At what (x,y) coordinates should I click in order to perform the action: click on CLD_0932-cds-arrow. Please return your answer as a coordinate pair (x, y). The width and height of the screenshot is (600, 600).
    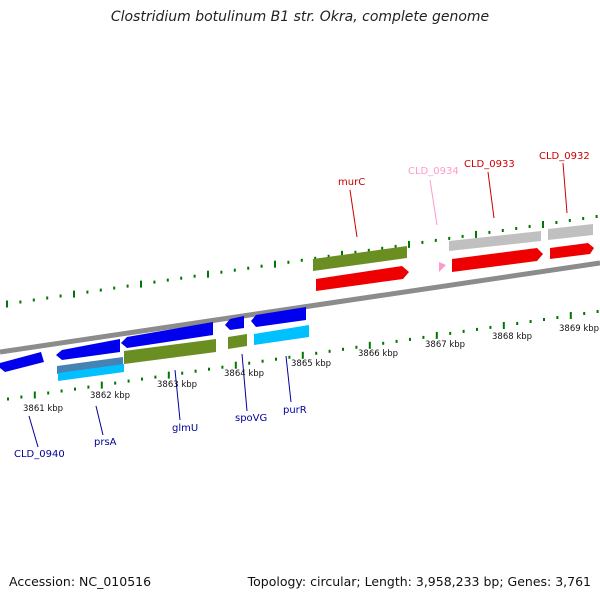
    Looking at the image, I should click on (572, 251).